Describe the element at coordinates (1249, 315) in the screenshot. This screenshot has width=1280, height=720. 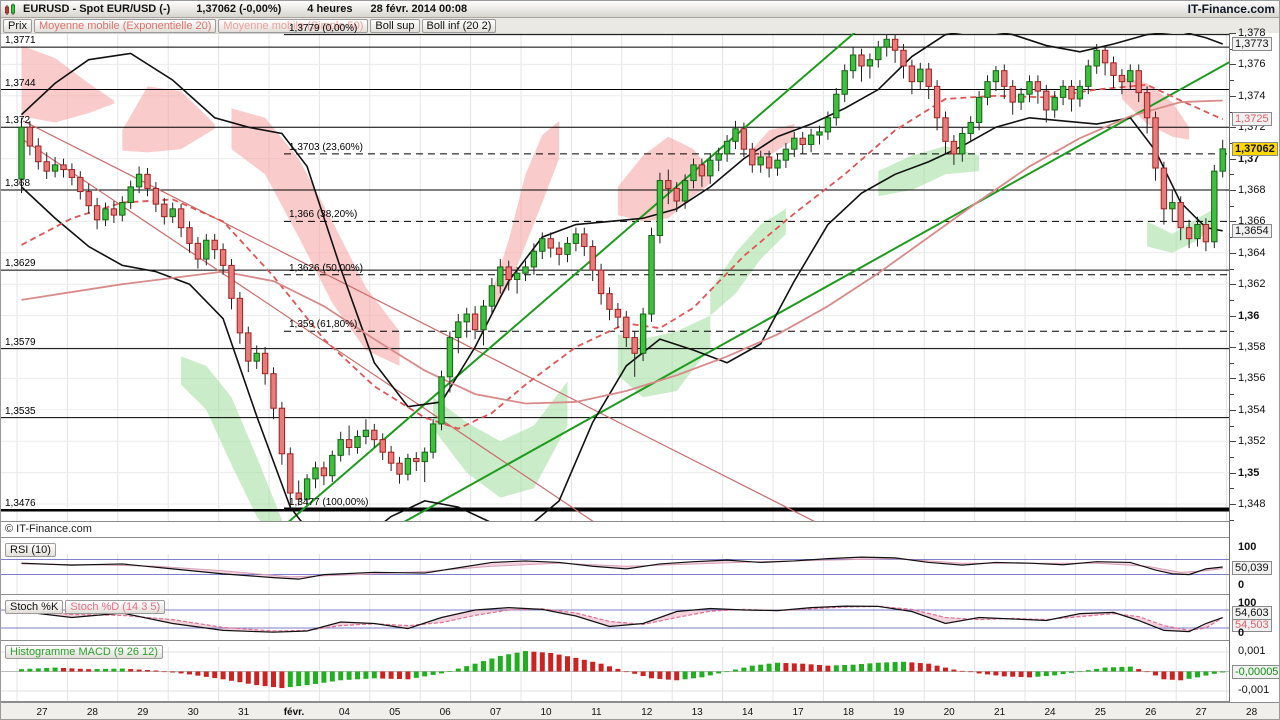
I see `price-tick-label: 1,36` at that location.